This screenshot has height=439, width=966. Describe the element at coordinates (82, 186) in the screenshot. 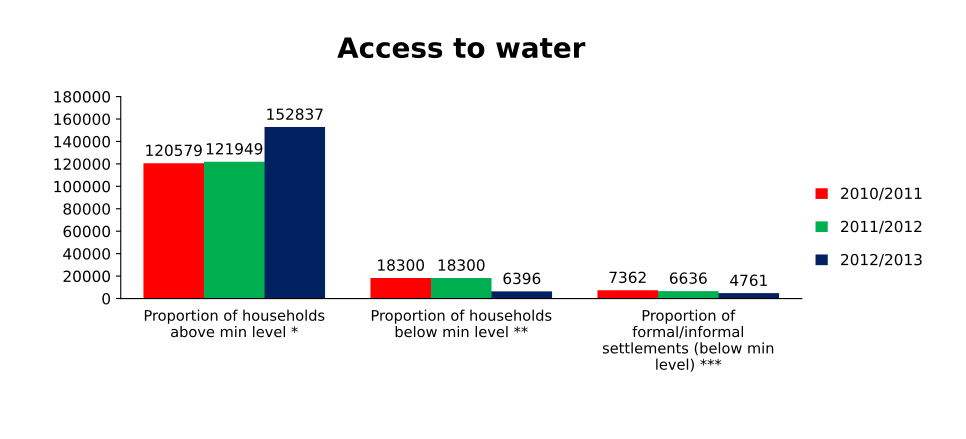

I see `y-tick-label: 100000` at that location.